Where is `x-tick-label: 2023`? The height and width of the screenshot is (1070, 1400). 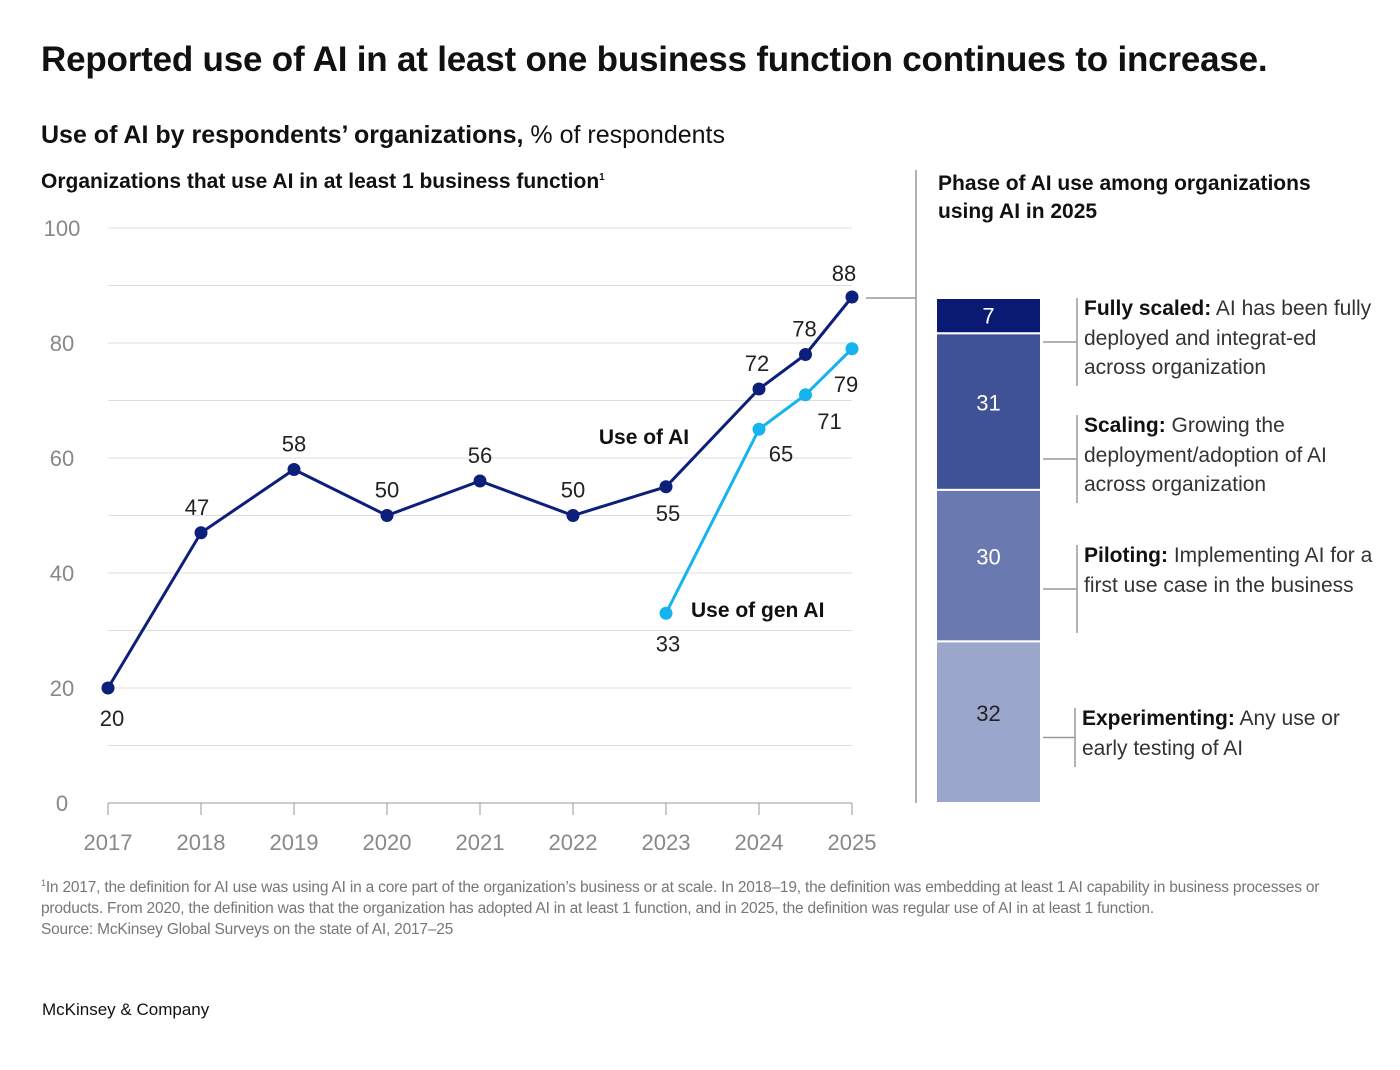 x-tick-label: 2023 is located at coordinates (666, 842).